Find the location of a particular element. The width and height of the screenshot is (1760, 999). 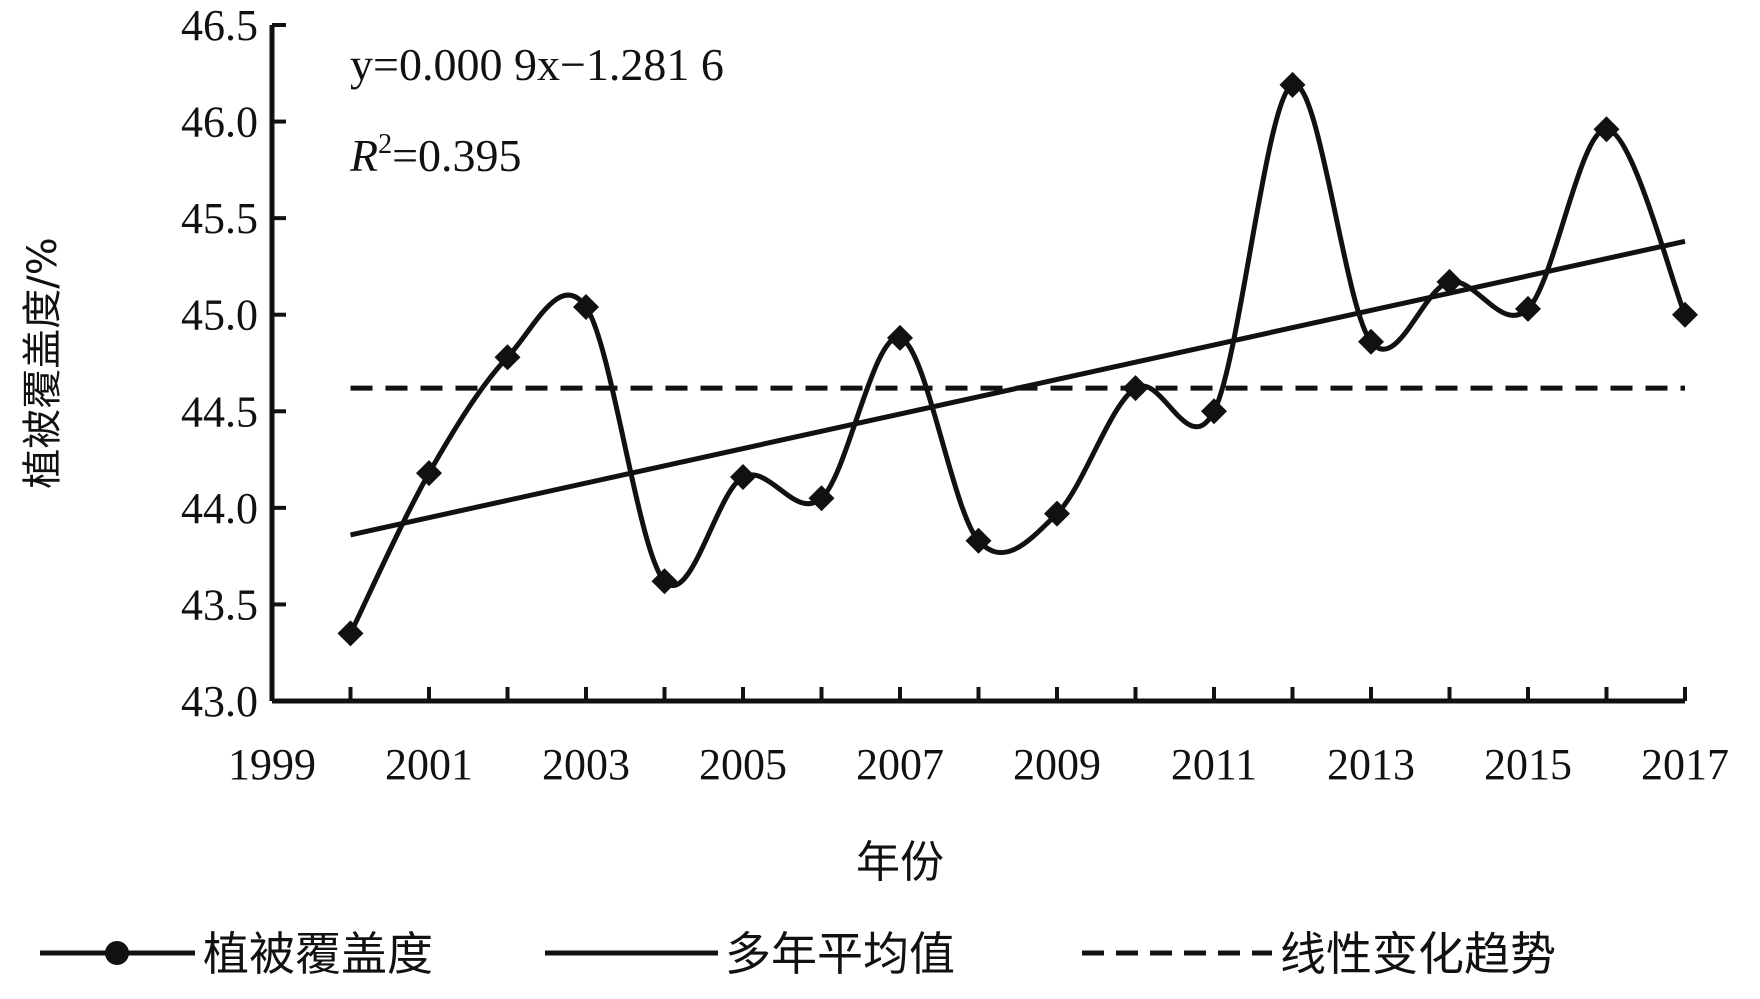

r2-superscript: 2 is located at coordinates (385, 144).